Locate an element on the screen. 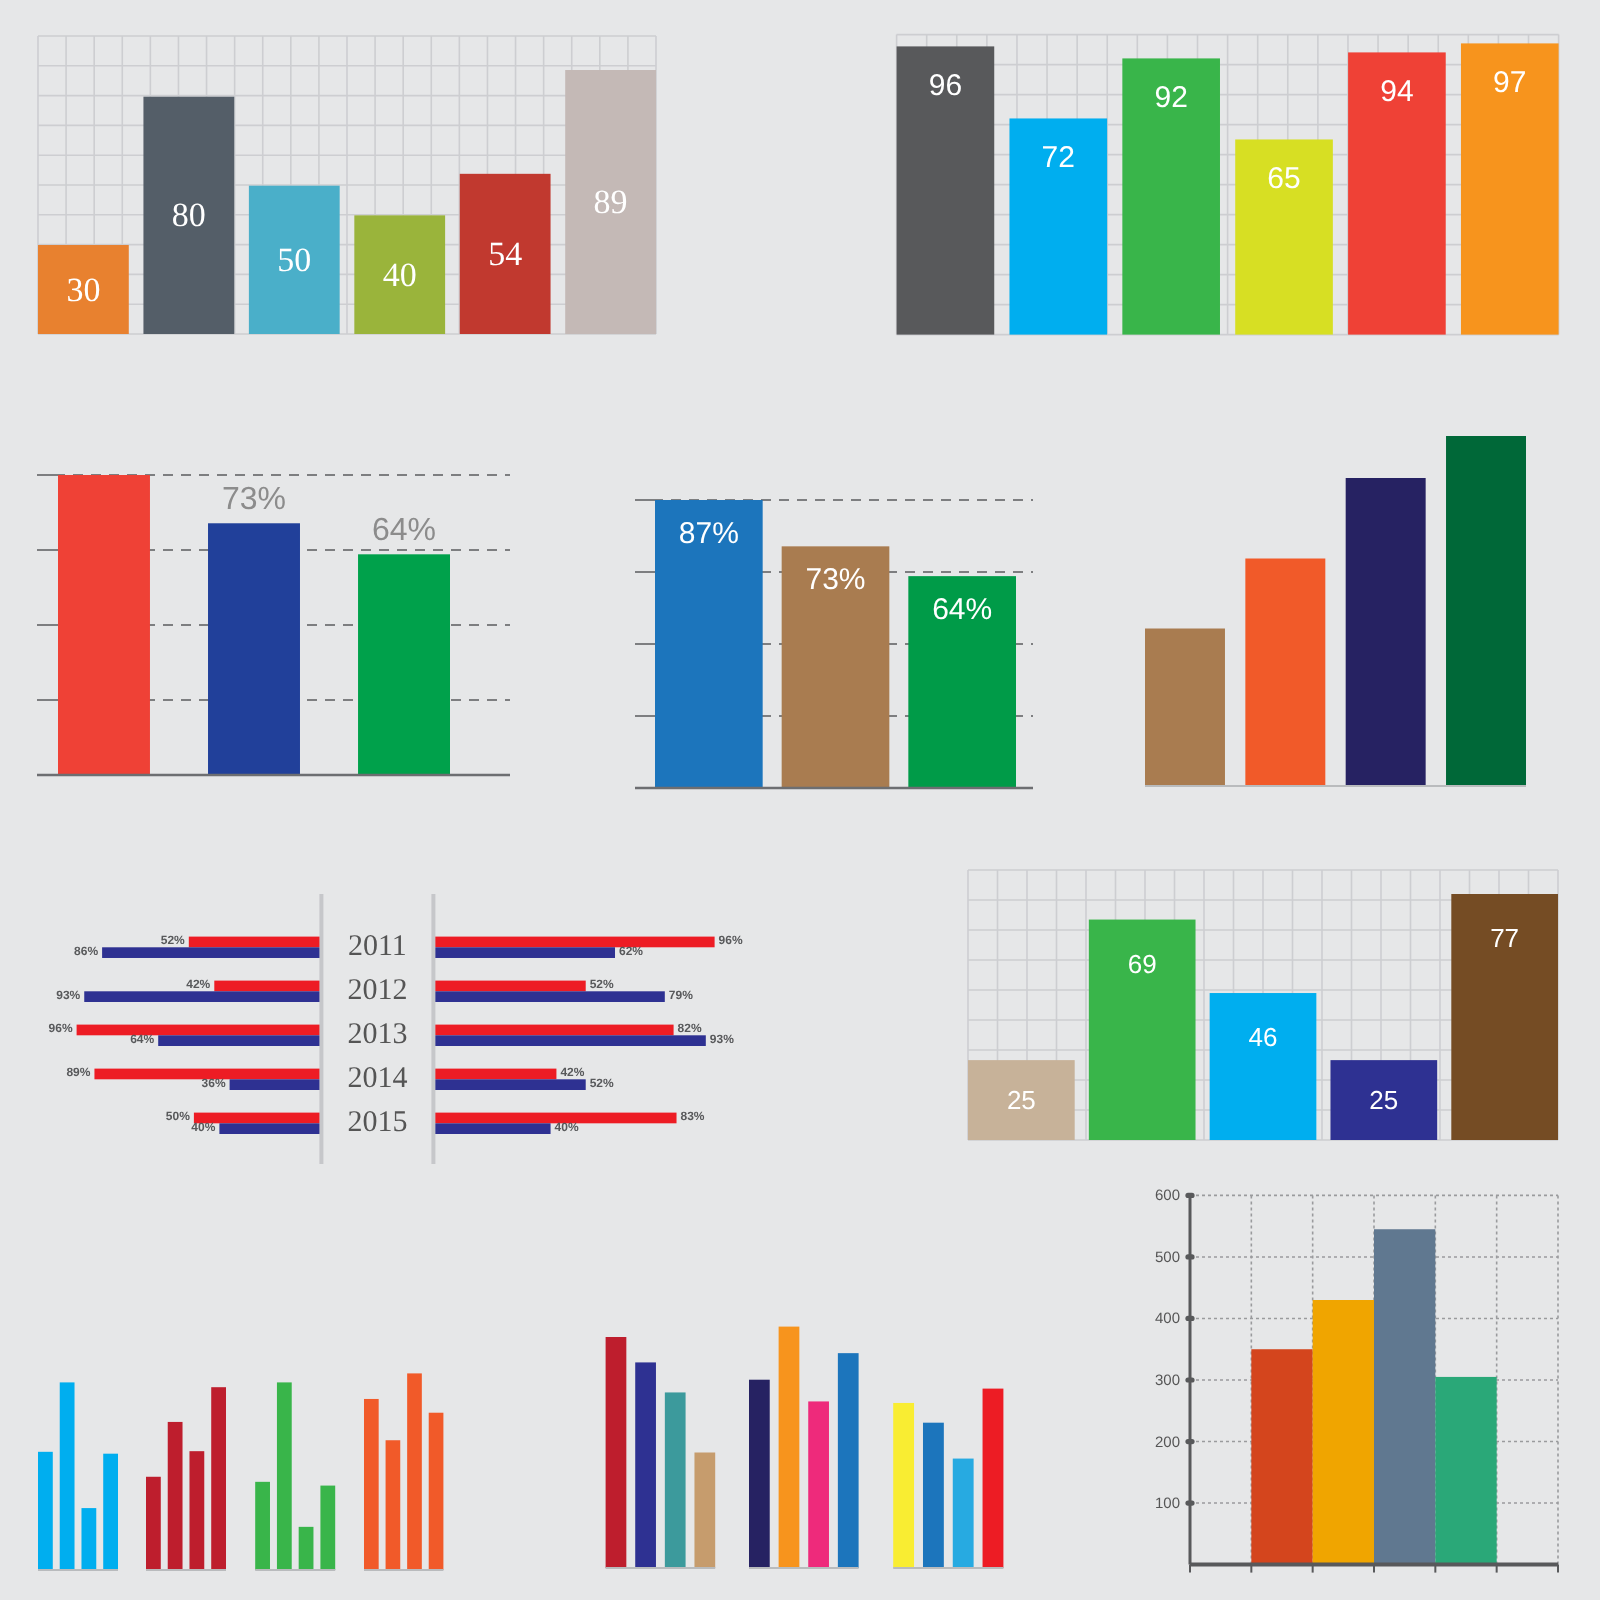  data-label: 30 is located at coordinates (83, 289).